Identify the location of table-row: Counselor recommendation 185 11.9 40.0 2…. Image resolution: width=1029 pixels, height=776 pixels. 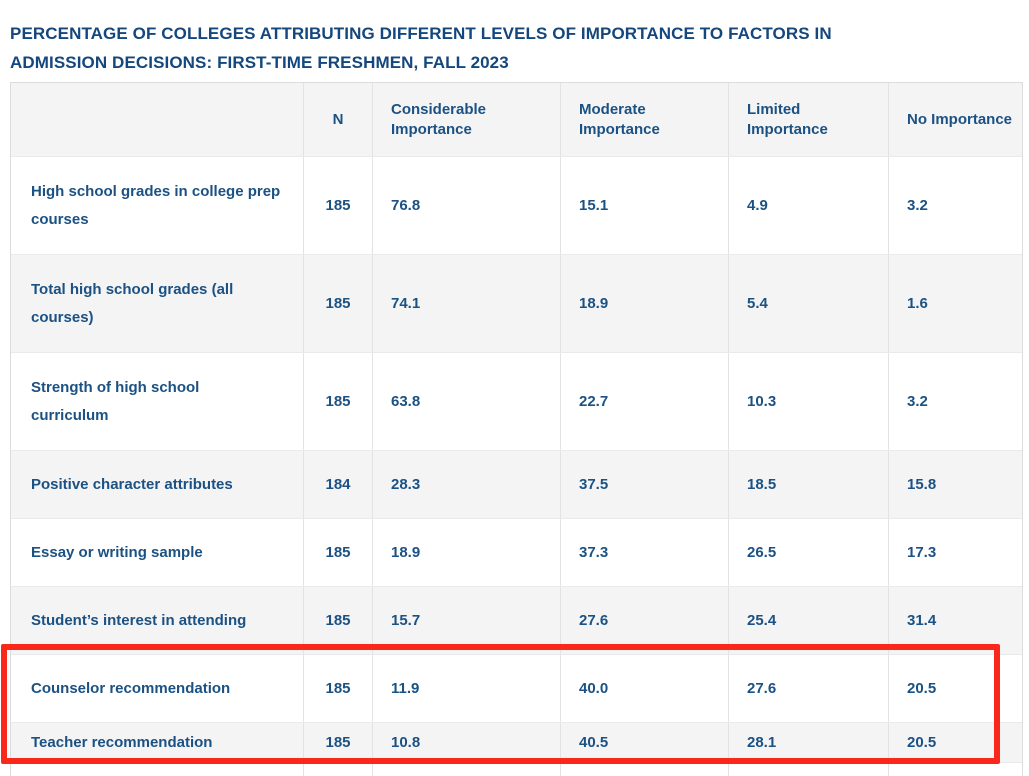
(516, 688).